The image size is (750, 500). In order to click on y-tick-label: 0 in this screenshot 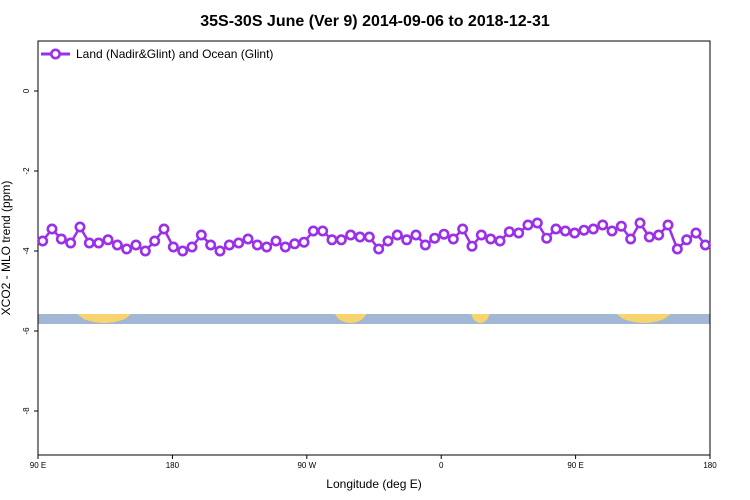, I will do `click(26, 90)`.